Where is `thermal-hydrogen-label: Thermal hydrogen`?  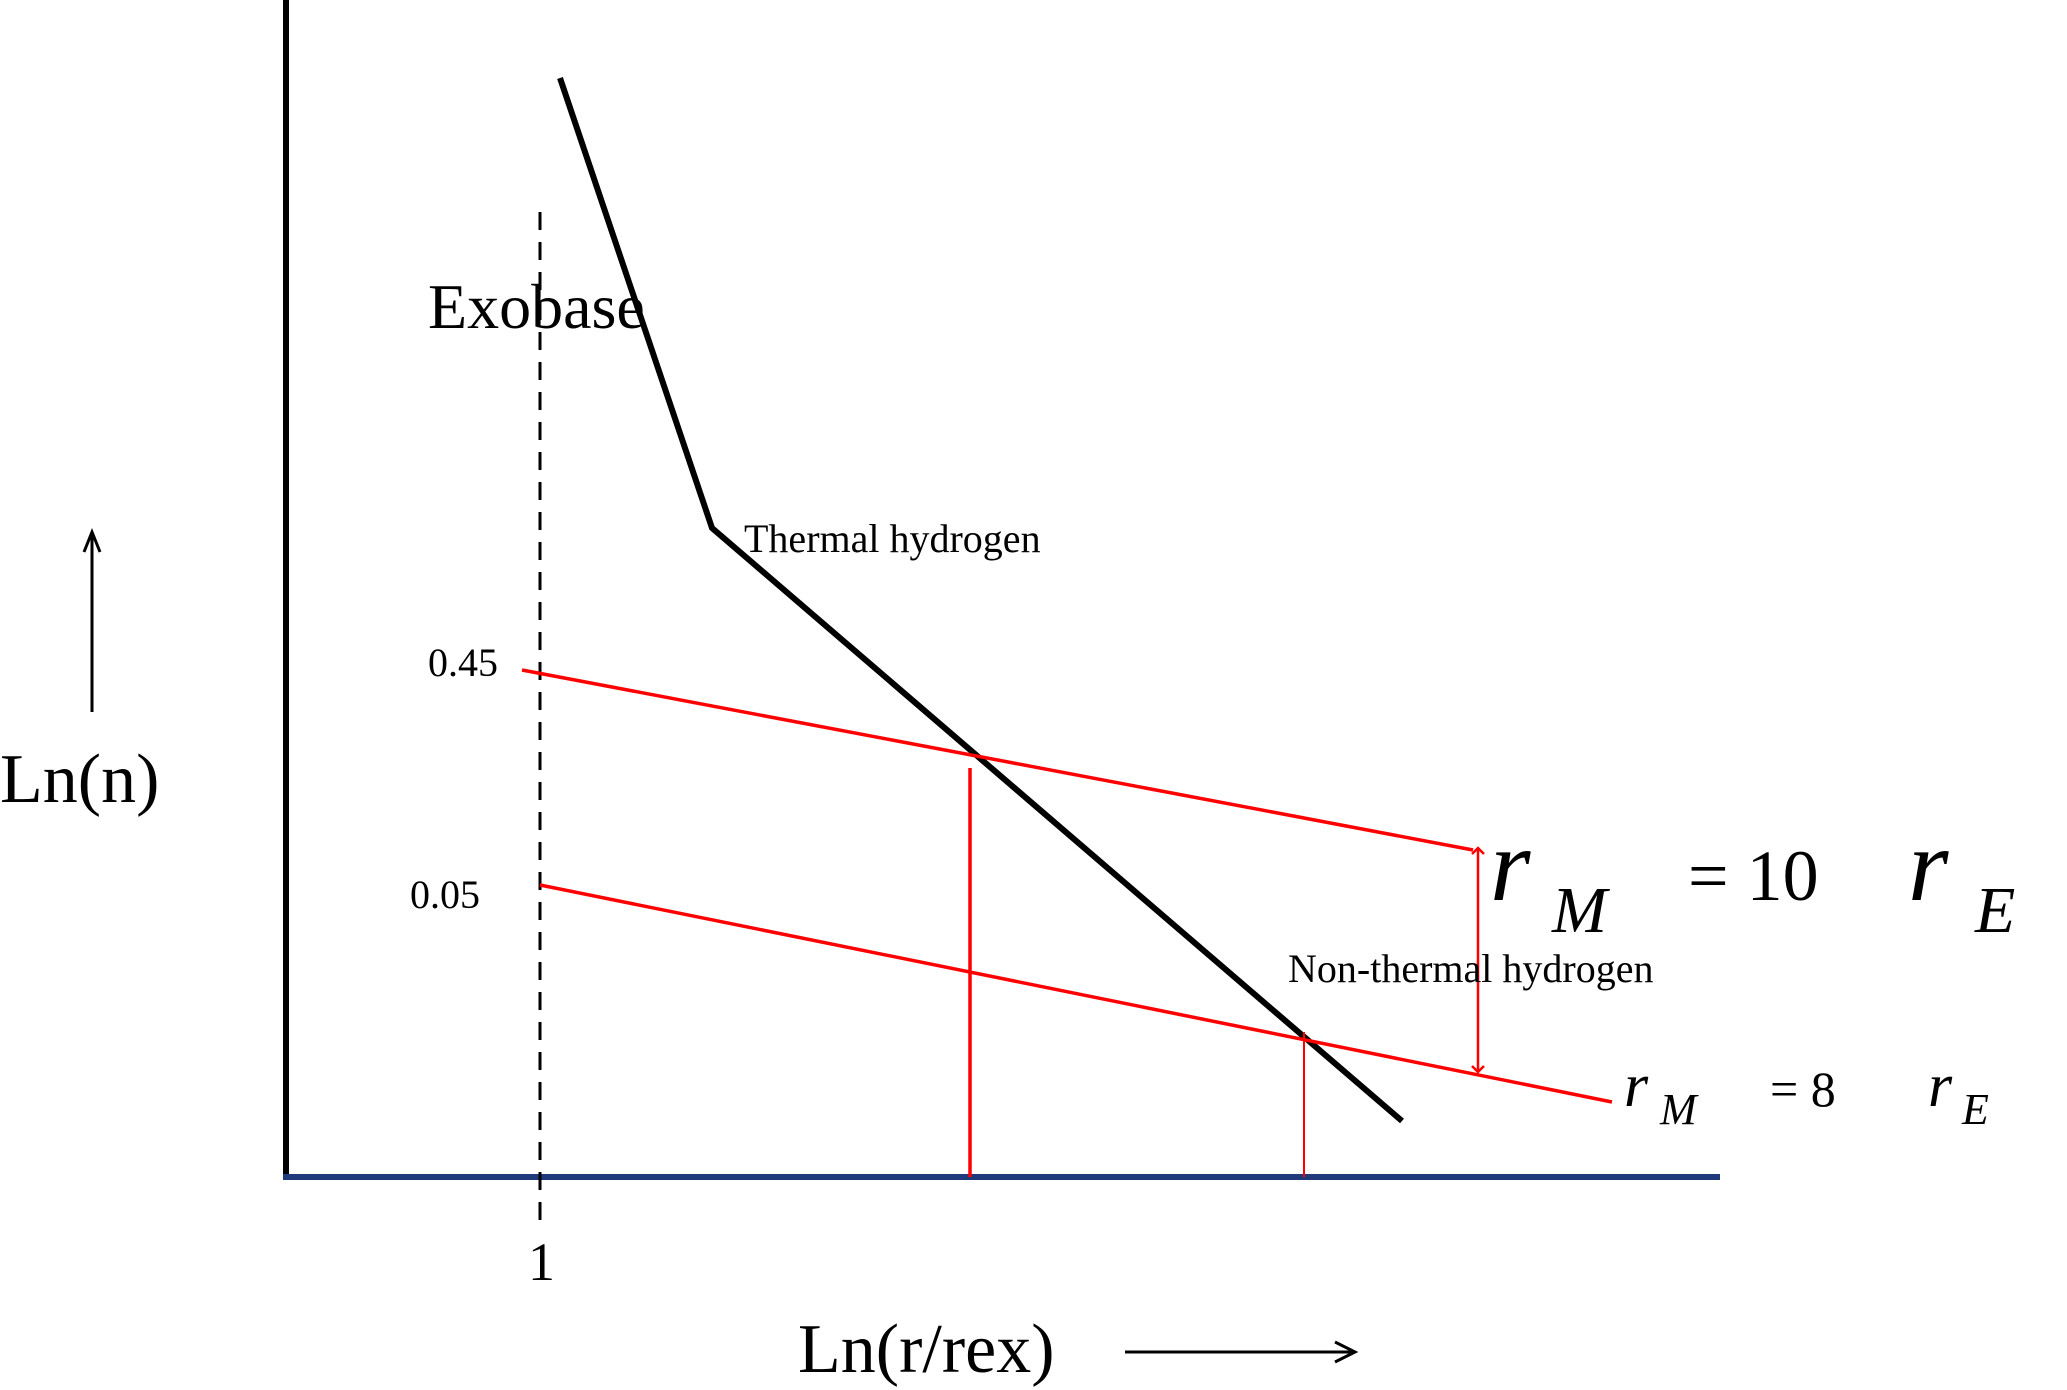 thermal-hydrogen-label: Thermal hydrogen is located at coordinates (892, 538).